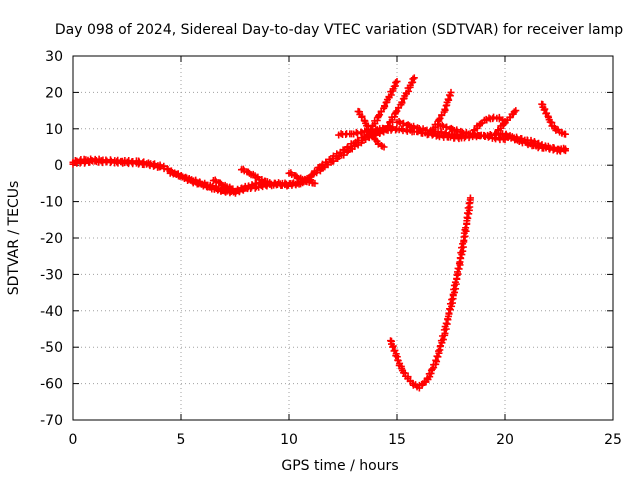 Image resolution: width=640 pixels, height=480 pixels. Describe the element at coordinates (345, 440) in the screenshot. I see `x-tick-labels: 0 5 10 15 20 25` at that location.